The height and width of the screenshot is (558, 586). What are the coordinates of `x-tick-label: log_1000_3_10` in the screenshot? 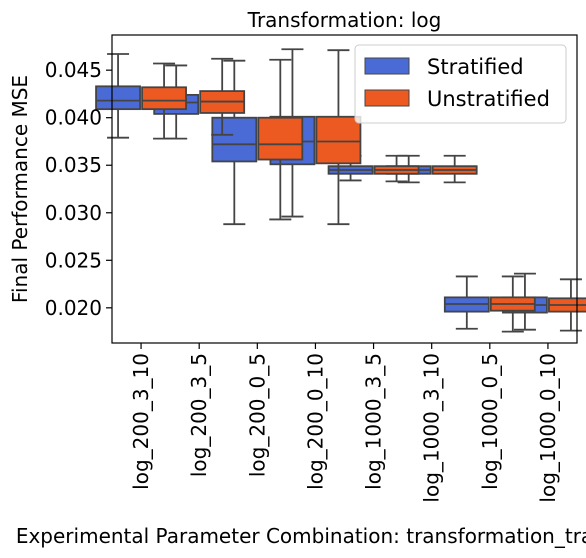 It's located at (432, 428).